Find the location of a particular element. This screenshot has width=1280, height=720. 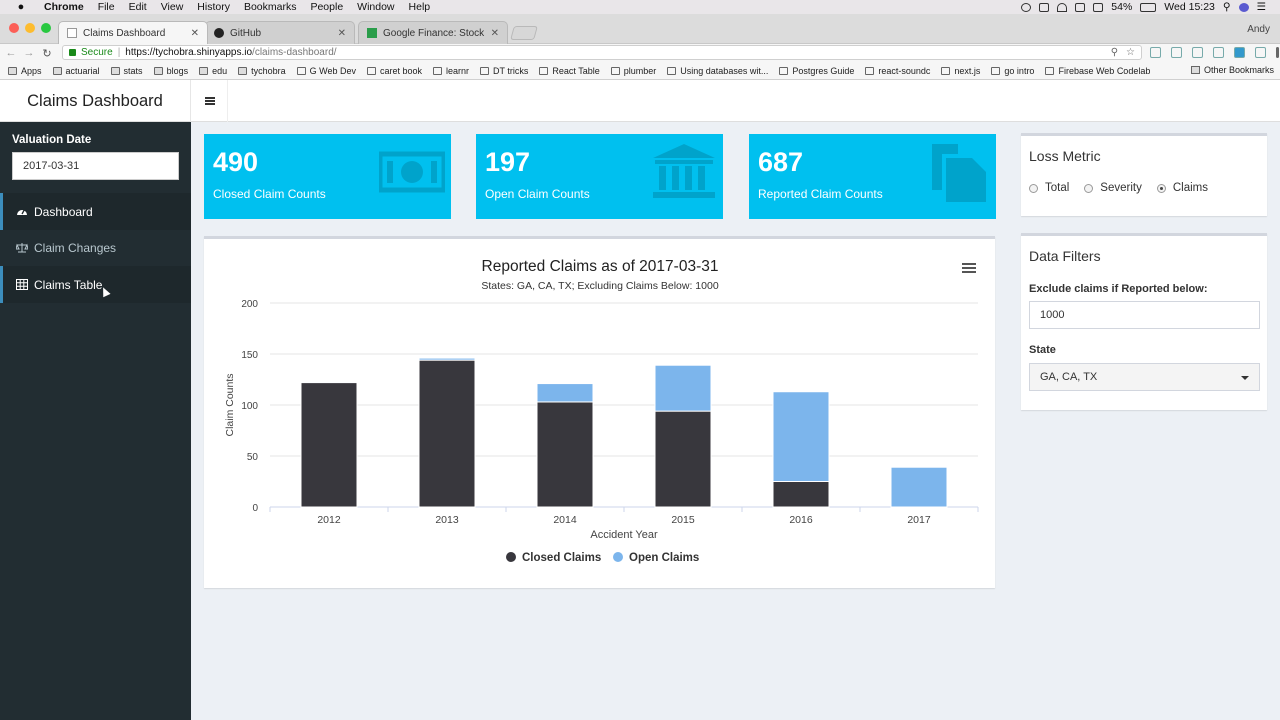

bookmark-item: stats is located at coordinates (126, 71).